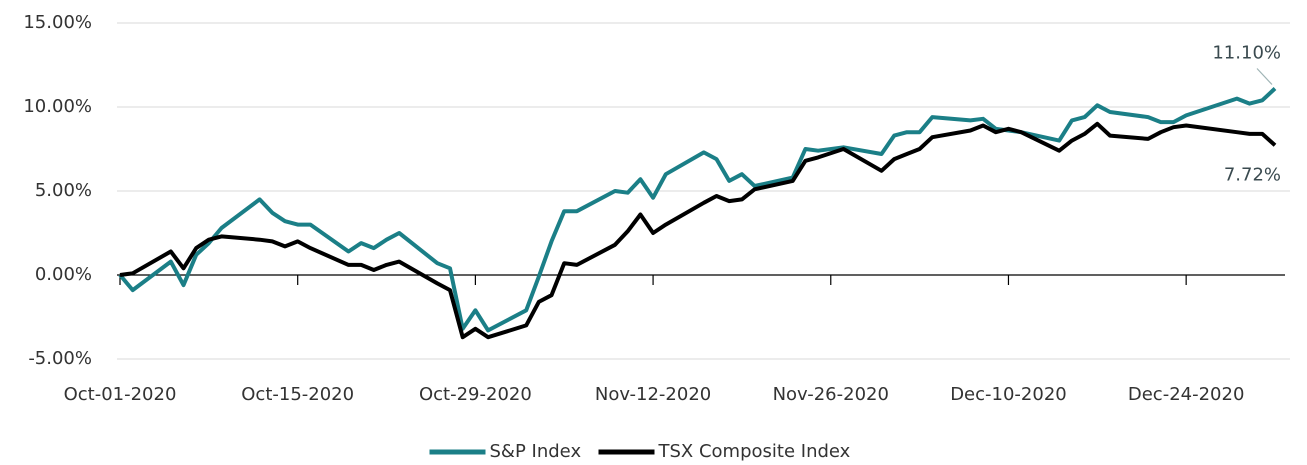  What do you see at coordinates (1186, 394) in the screenshot?
I see `x-tick-label: Dec-24-2020` at bounding box center [1186, 394].